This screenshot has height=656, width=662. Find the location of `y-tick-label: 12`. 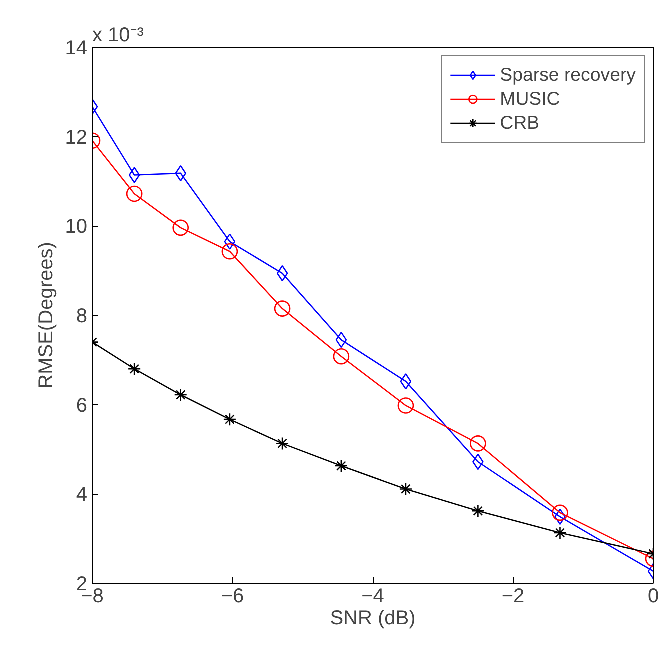

y-tick-label: 12 is located at coordinates (76, 137).